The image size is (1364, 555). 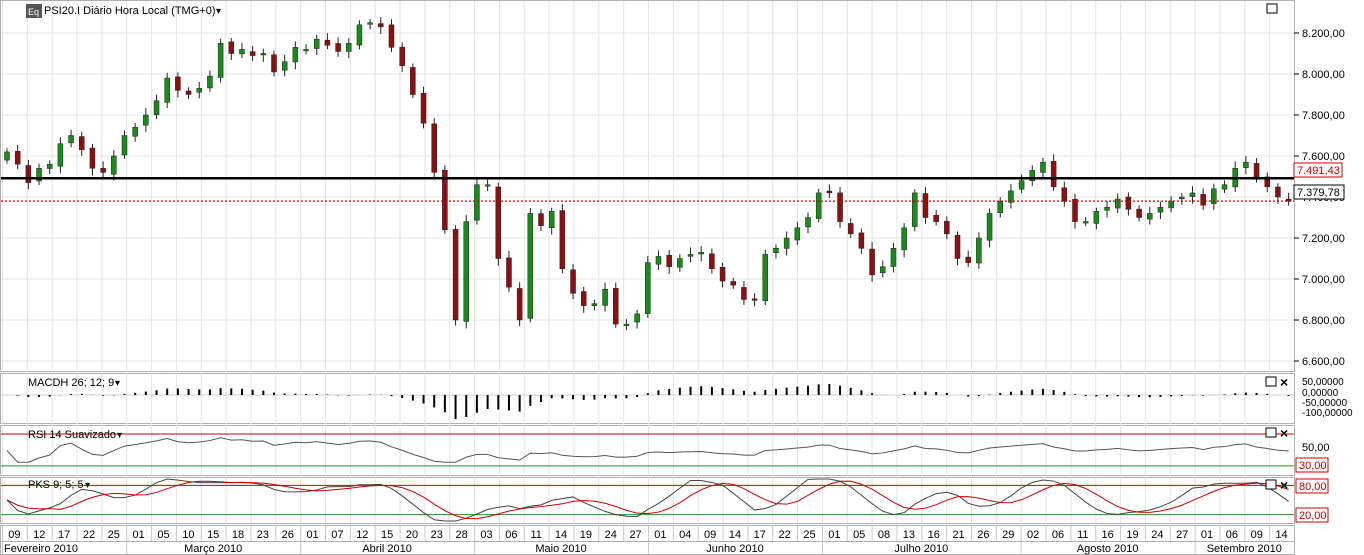 What do you see at coordinates (1272, 8) in the screenshot?
I see `main-maximize-icon` at bounding box center [1272, 8].